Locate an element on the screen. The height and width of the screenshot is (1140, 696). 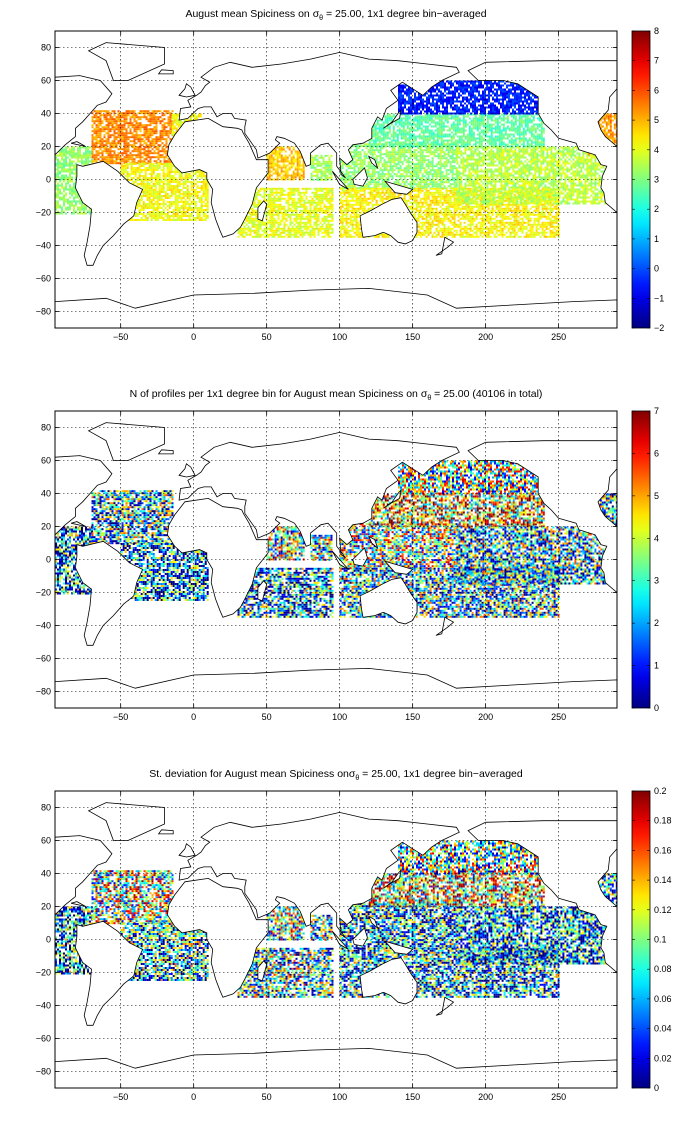
colorbar is located at coordinates (641, 559).